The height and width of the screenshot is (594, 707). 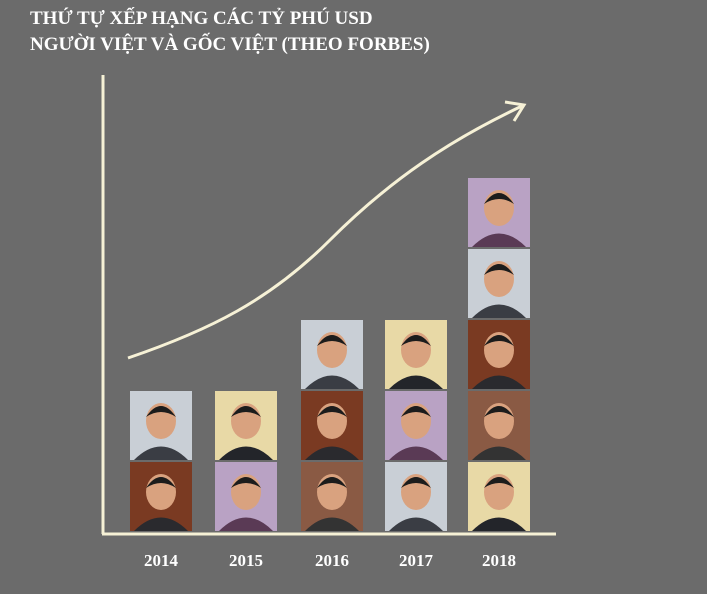 I want to click on x-tick-label: 2018, so click(x=499, y=560).